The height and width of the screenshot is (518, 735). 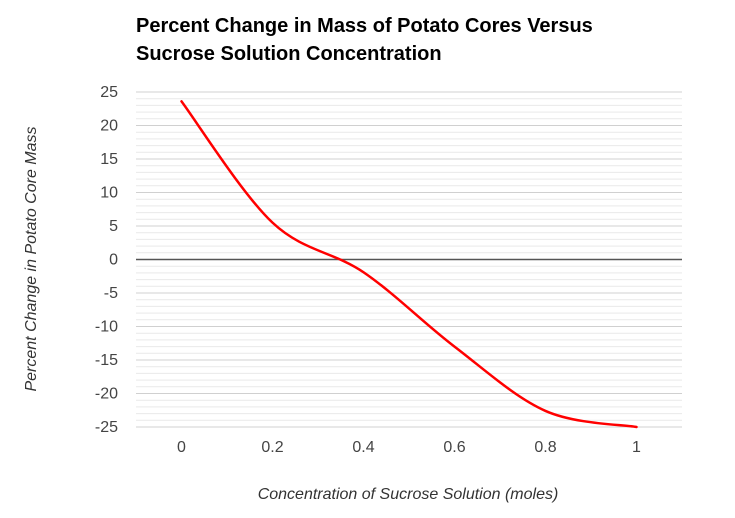 What do you see at coordinates (289, 54) in the screenshot?
I see `chart-title-line-2: Sucrose Solution Concentration` at bounding box center [289, 54].